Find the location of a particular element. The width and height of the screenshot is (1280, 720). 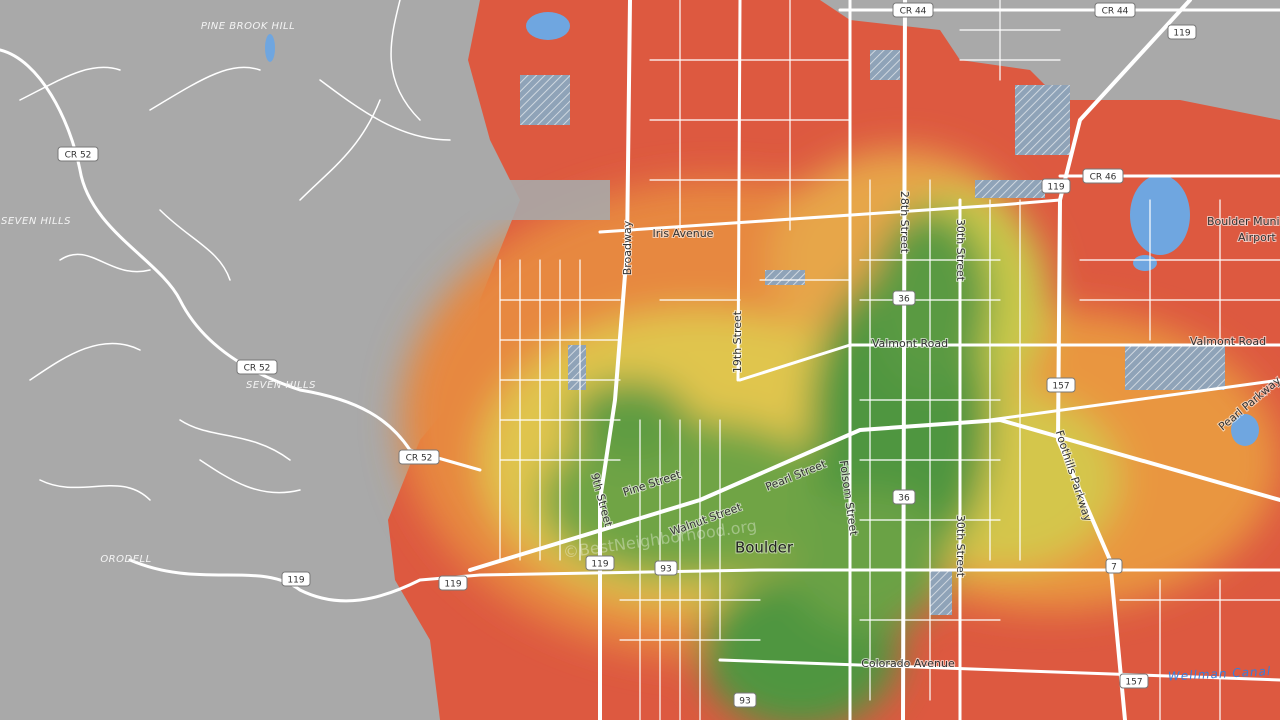

street-label: 19th Street is located at coordinates (737, 341).